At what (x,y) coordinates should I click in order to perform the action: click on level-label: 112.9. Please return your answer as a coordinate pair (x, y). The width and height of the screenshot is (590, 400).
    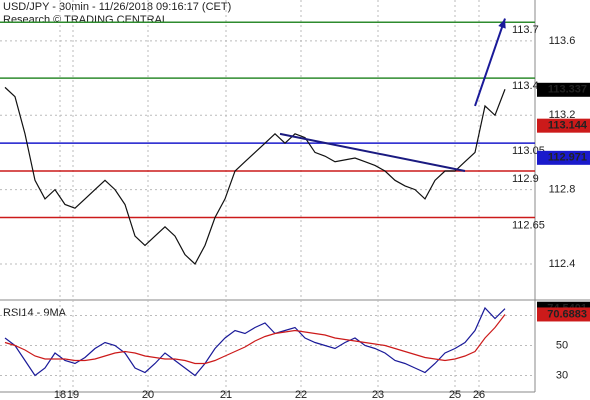
    Looking at the image, I should click on (525, 179).